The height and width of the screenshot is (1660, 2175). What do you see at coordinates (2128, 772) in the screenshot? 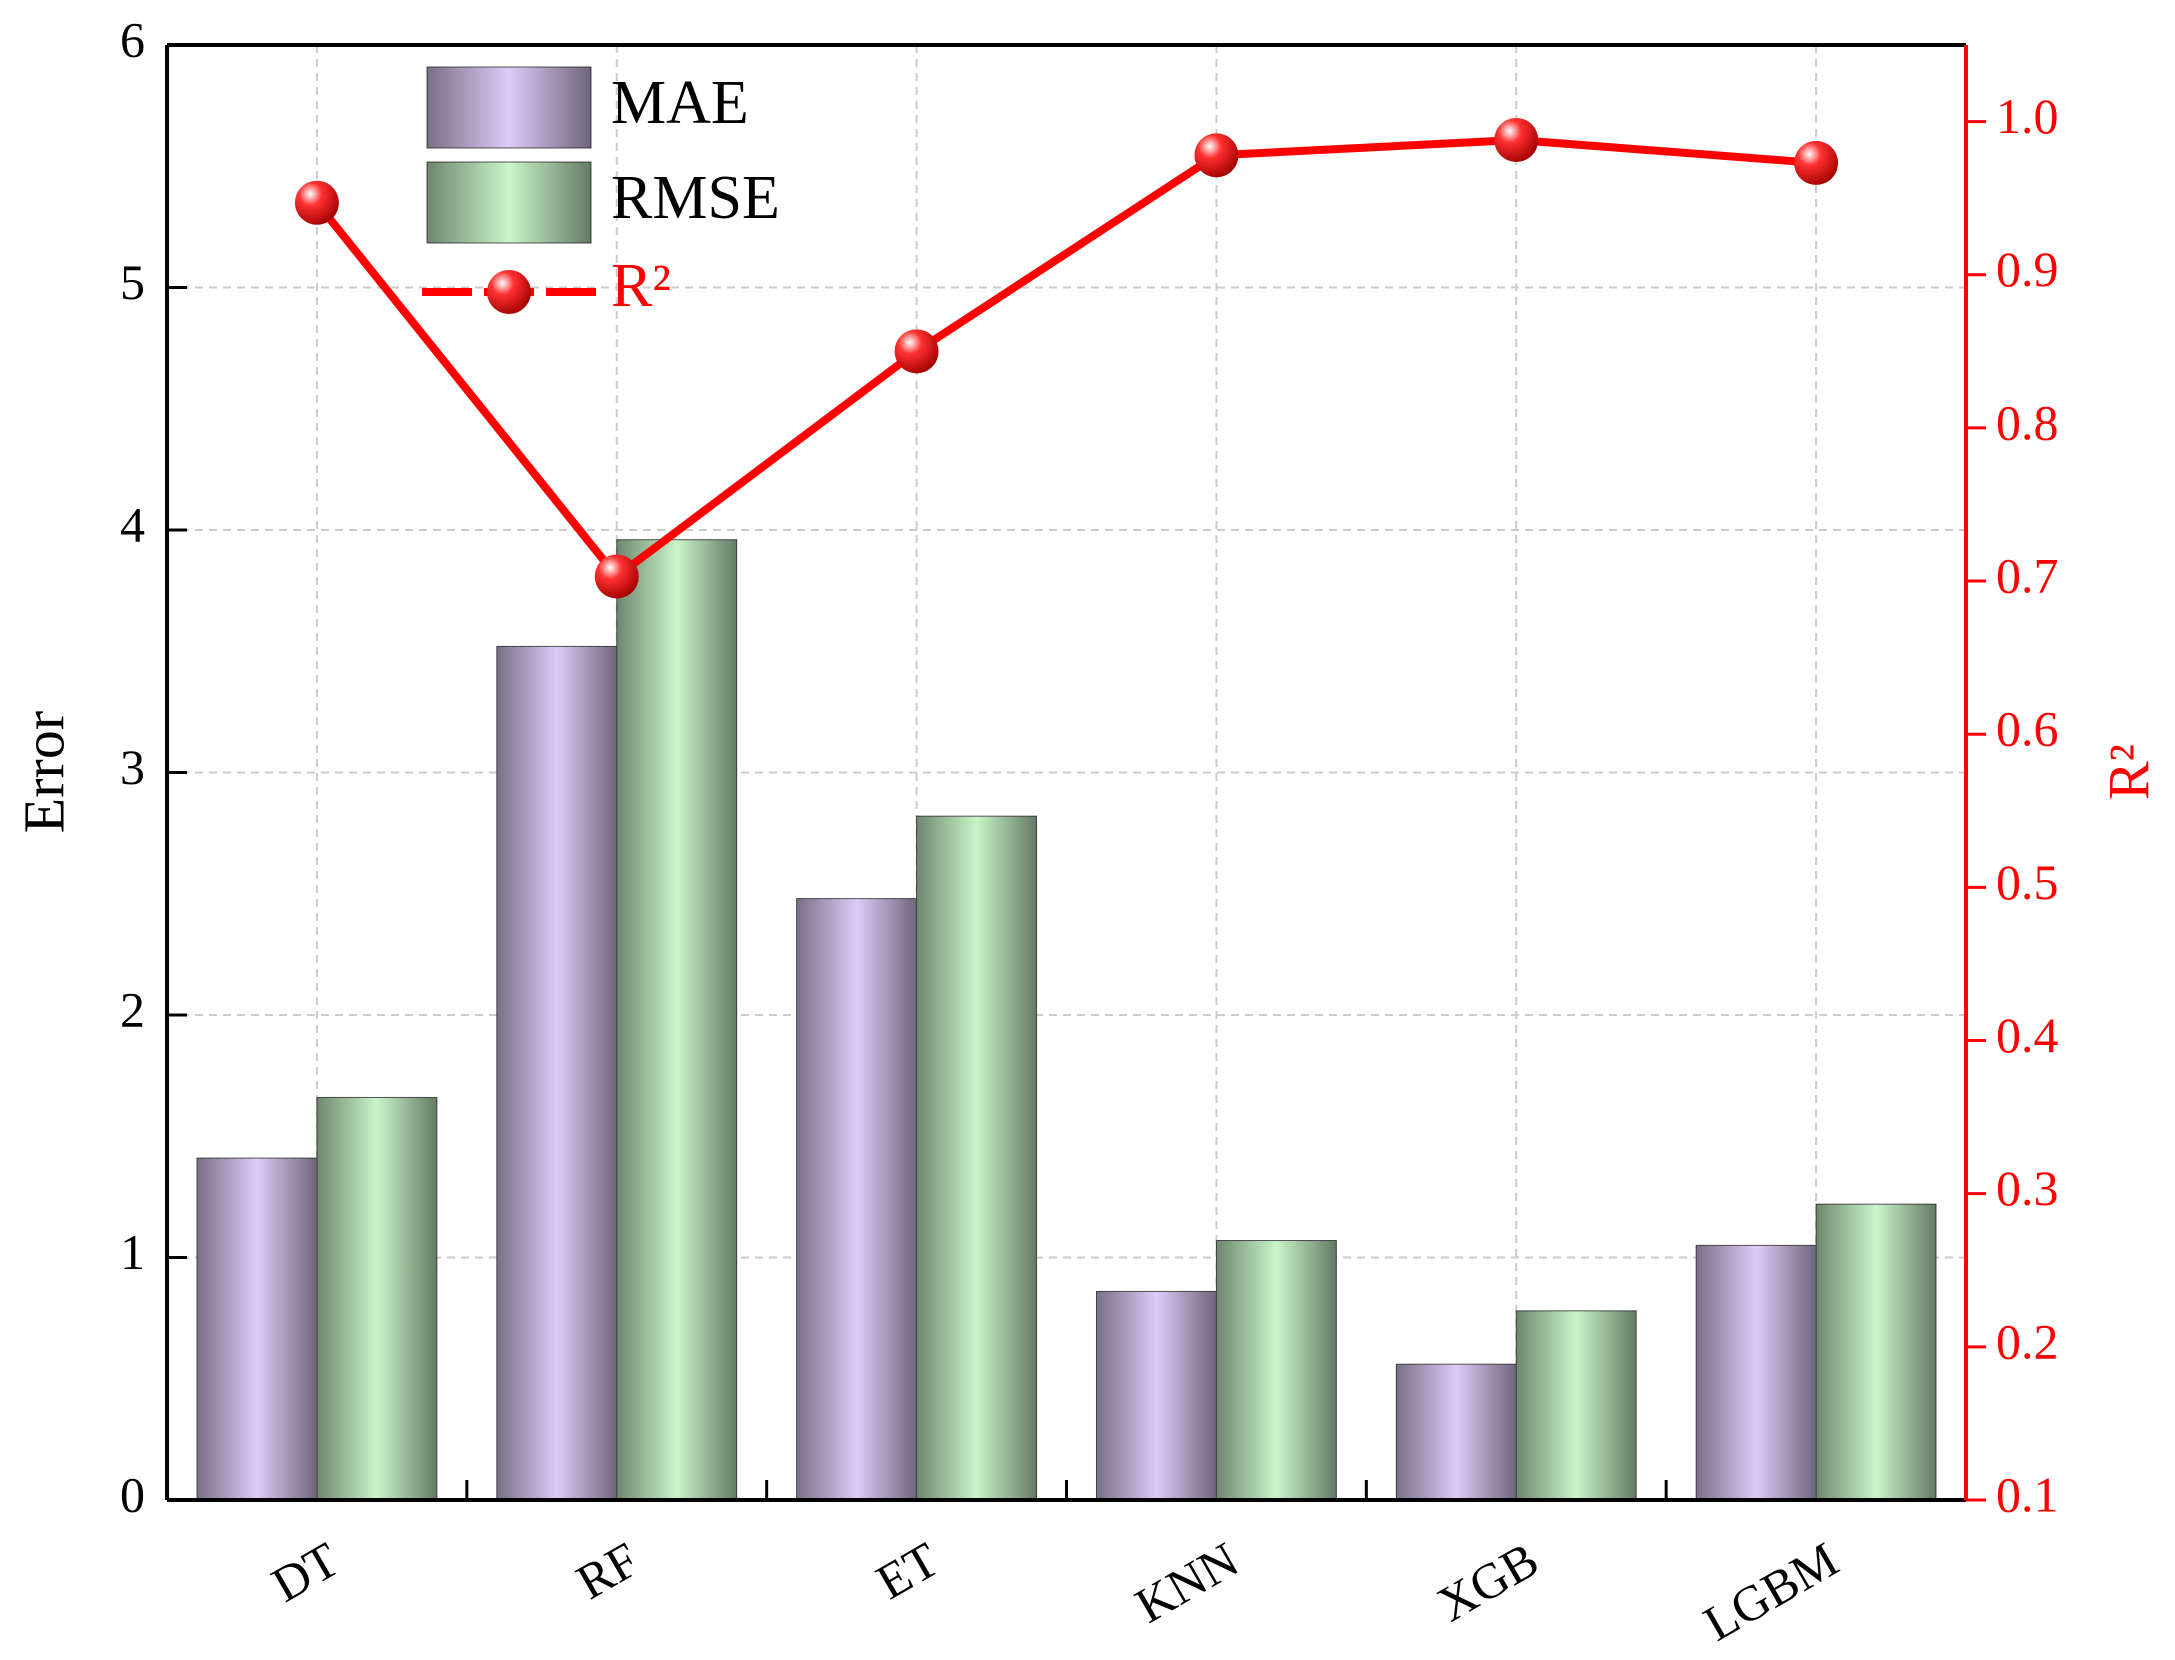
I see `y2-axis-label: R²` at bounding box center [2128, 772].